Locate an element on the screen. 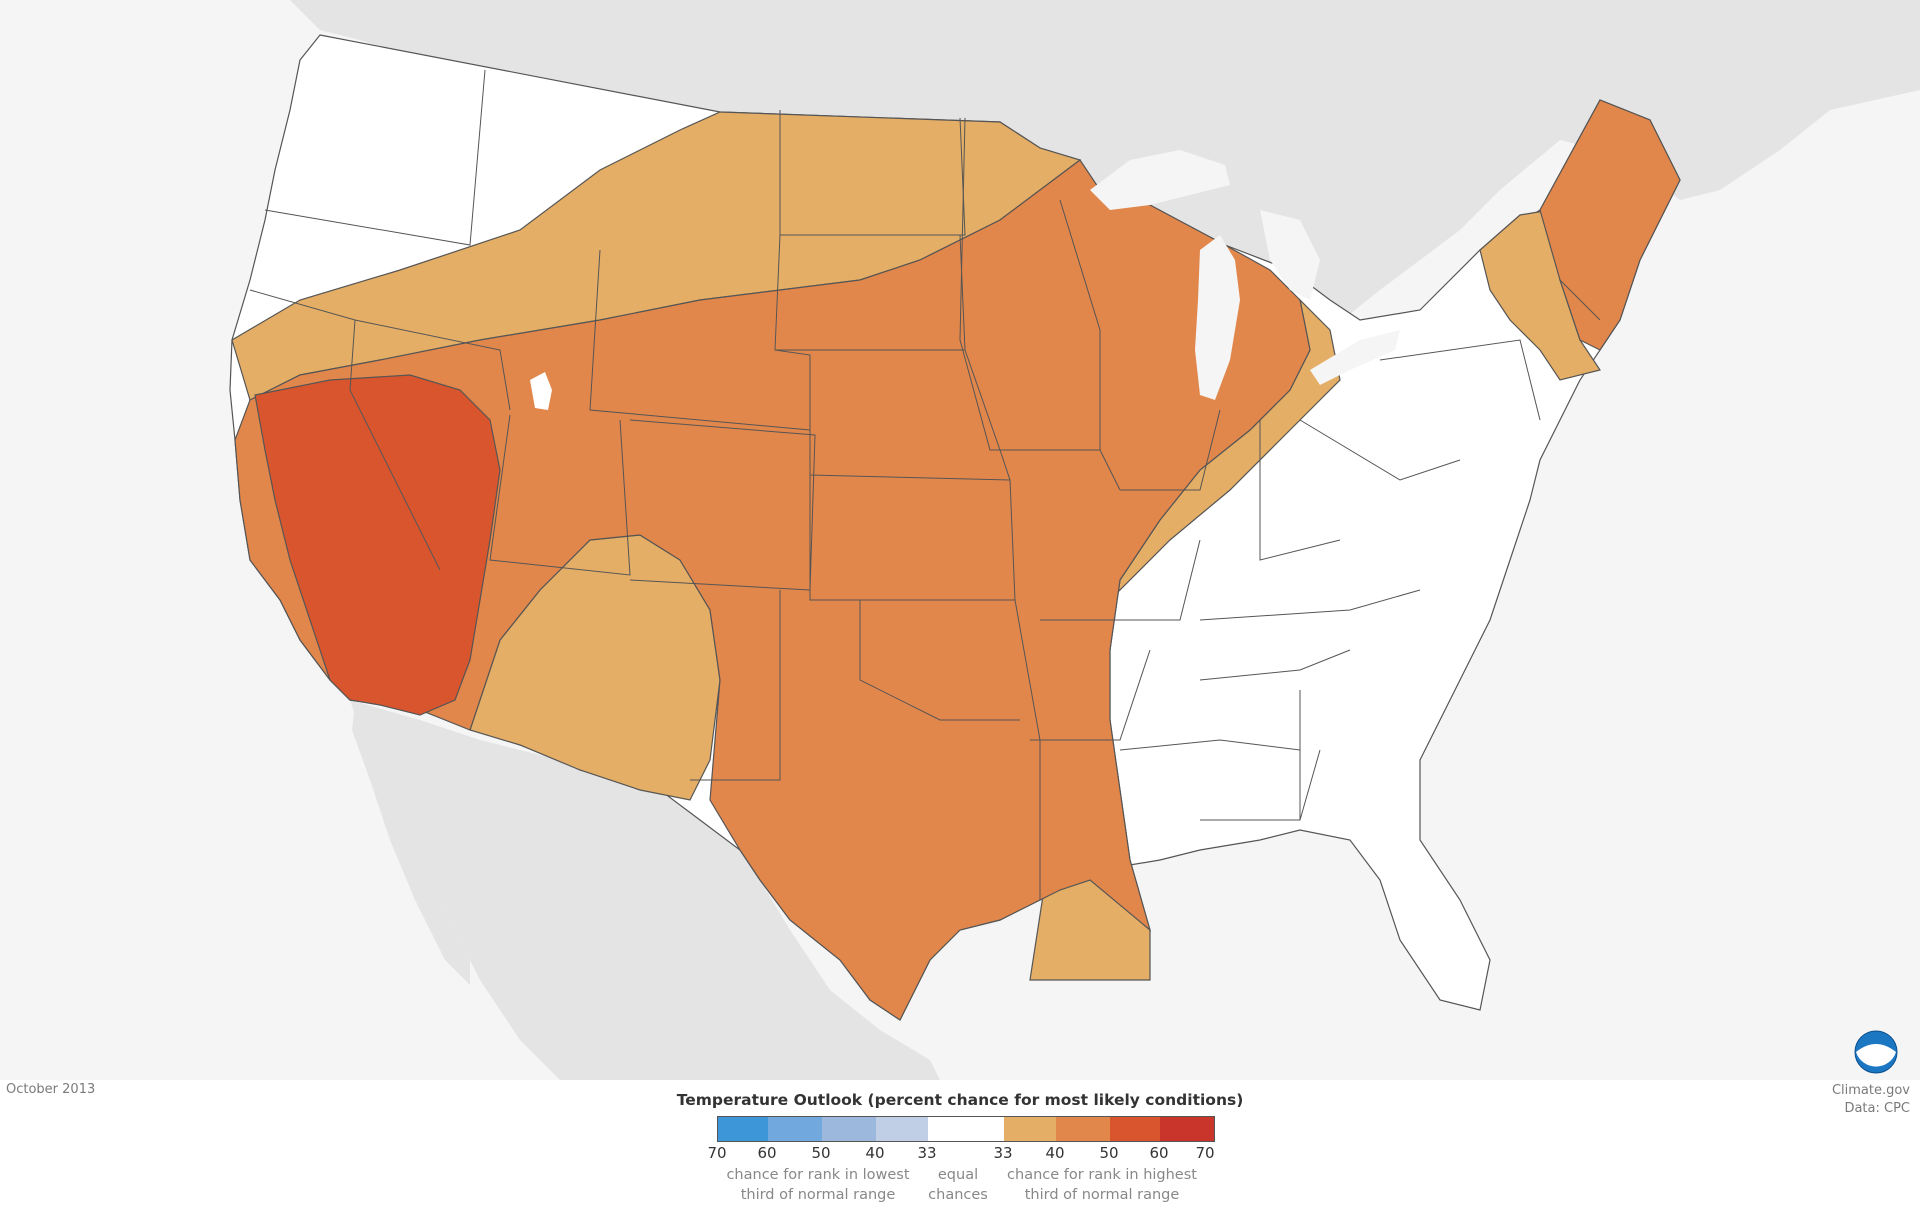 The height and width of the screenshot is (1211, 1920). legend-note-equal-line1: equal is located at coordinates (958, 1175).